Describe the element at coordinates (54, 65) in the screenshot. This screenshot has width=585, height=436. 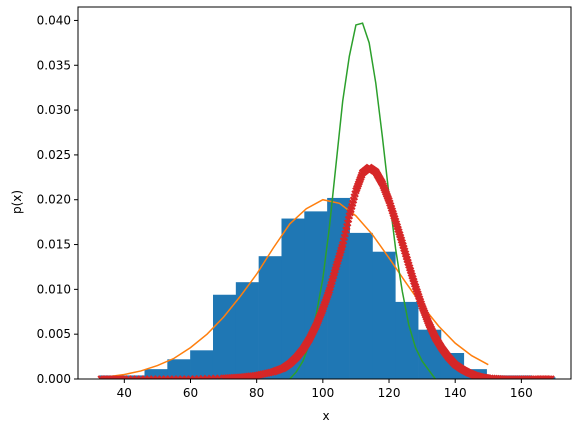
I see `y-tick-label: 0.035` at that location.